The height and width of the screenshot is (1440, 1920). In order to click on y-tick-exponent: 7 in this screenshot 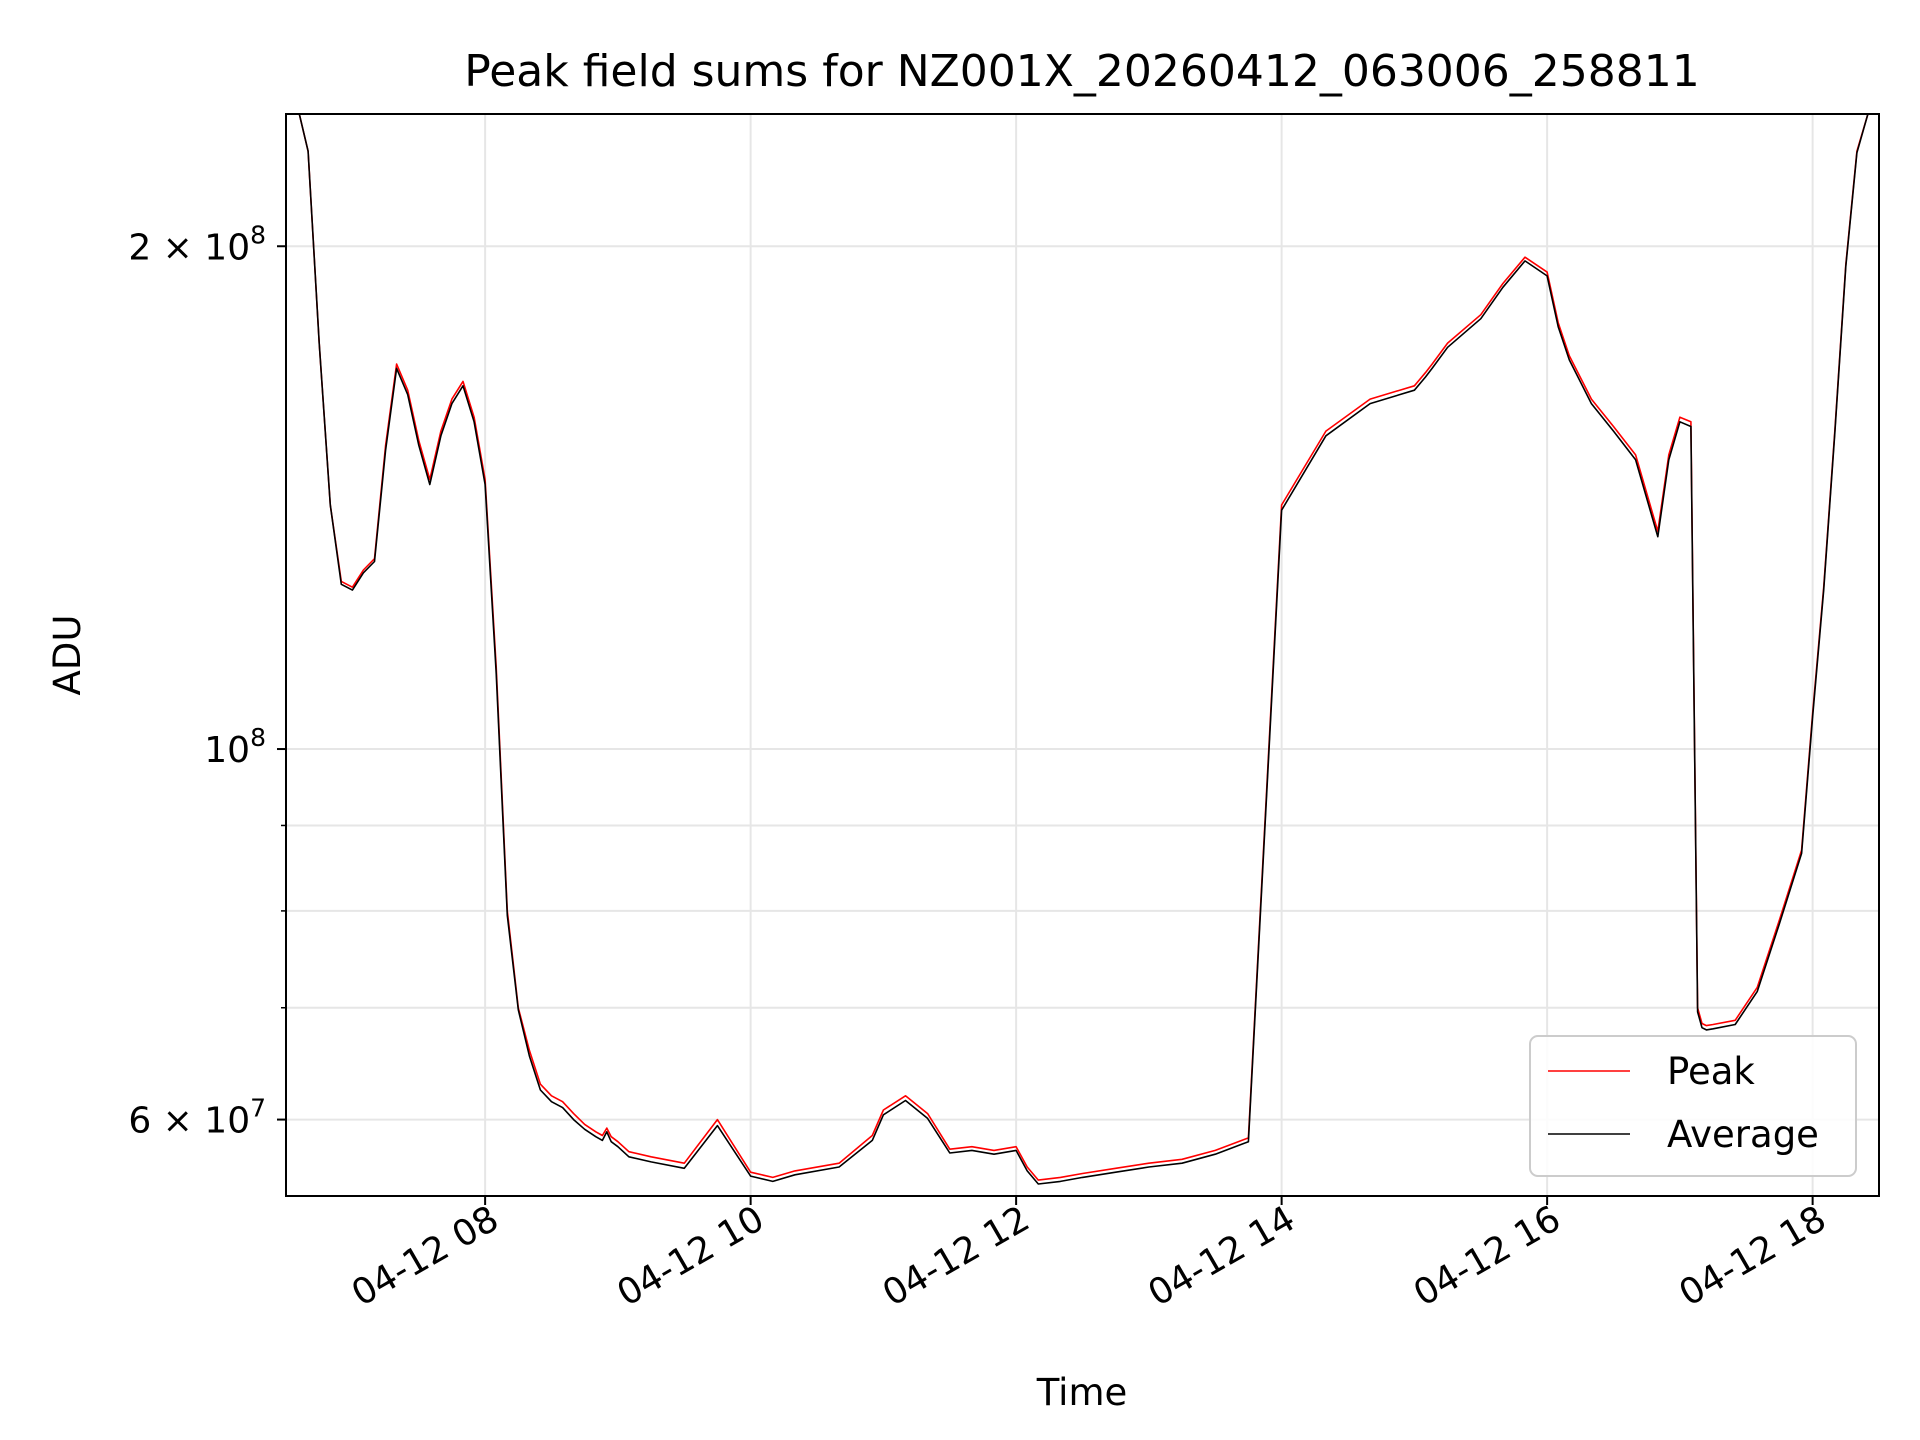, I will do `click(258, 1108)`.